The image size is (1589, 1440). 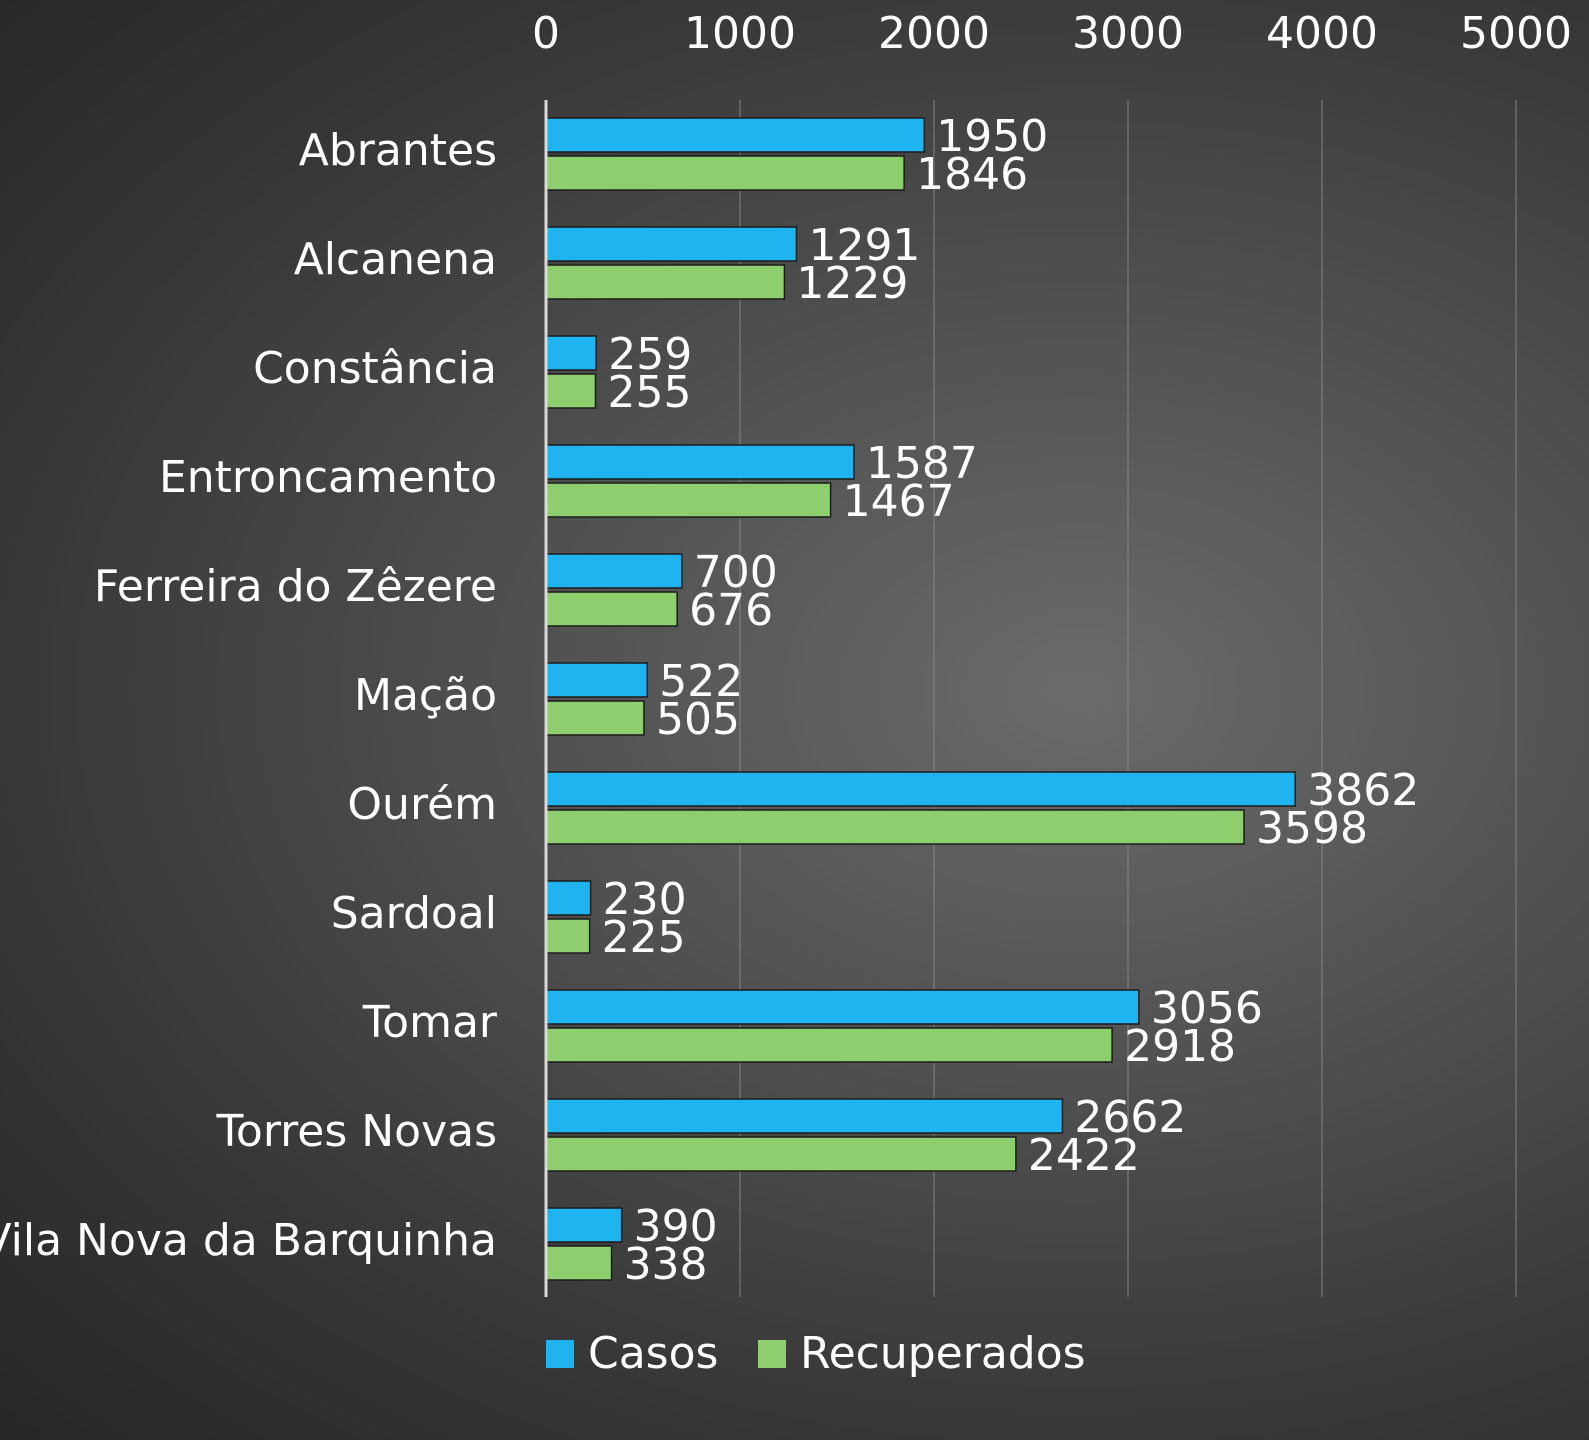 What do you see at coordinates (1363, 790) in the screenshot?
I see `data-label: 3862` at bounding box center [1363, 790].